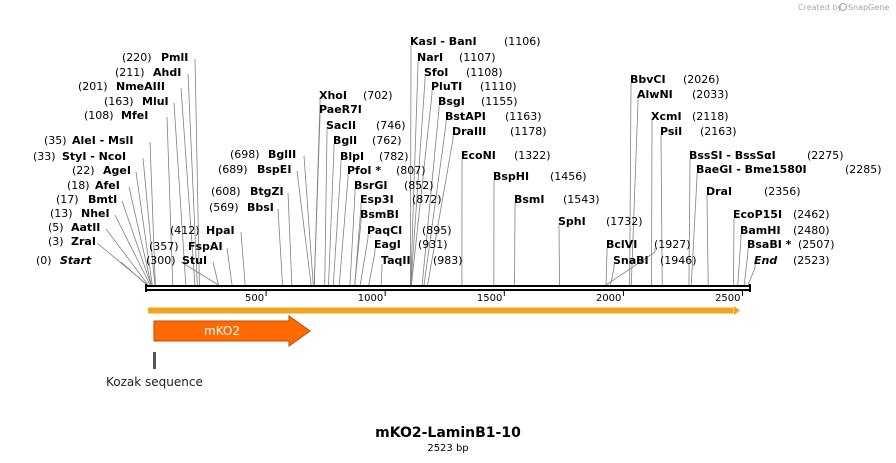  What do you see at coordinates (161, 260) in the screenshot?
I see `restriction-site: (300)` at bounding box center [161, 260].